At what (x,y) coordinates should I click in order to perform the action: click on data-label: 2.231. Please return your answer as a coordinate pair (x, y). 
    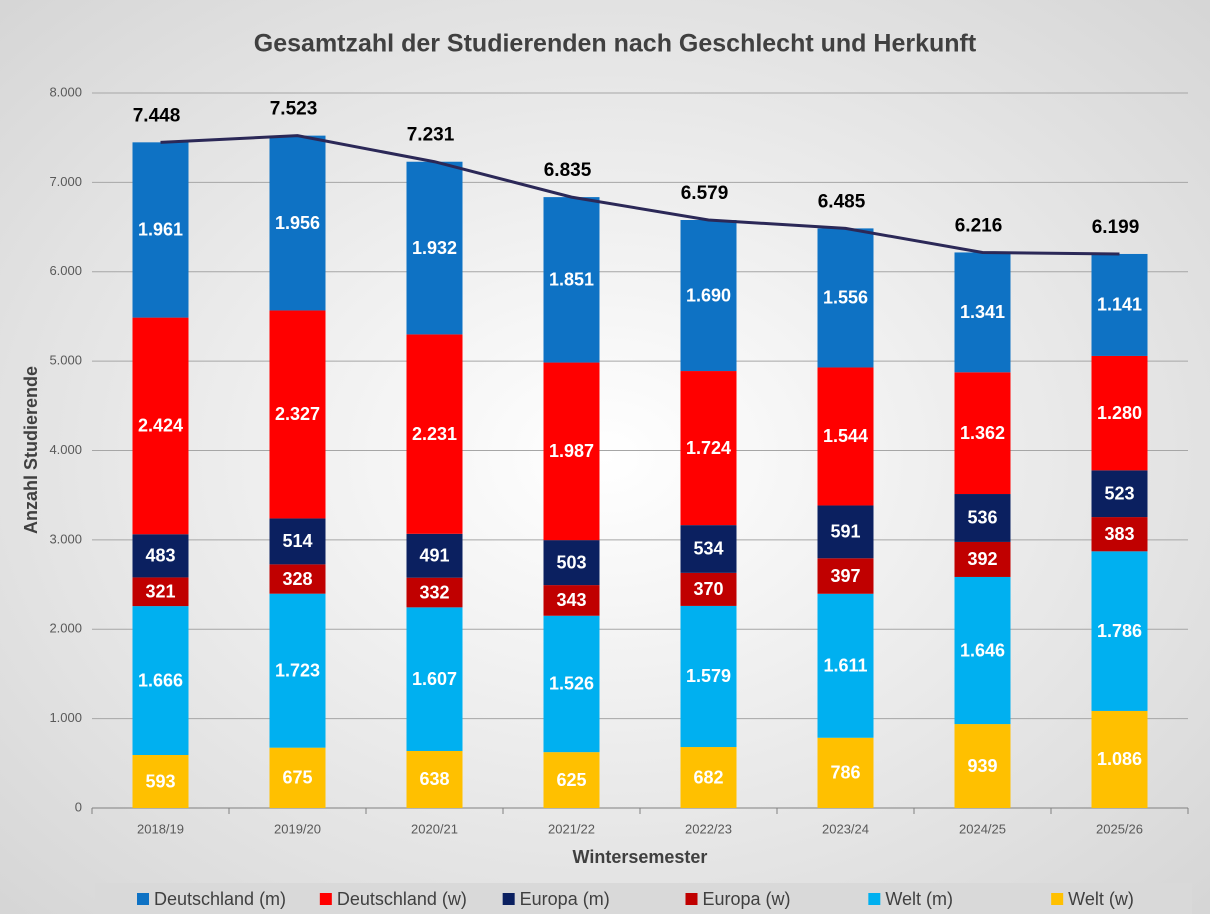
    Looking at the image, I should click on (434, 434).